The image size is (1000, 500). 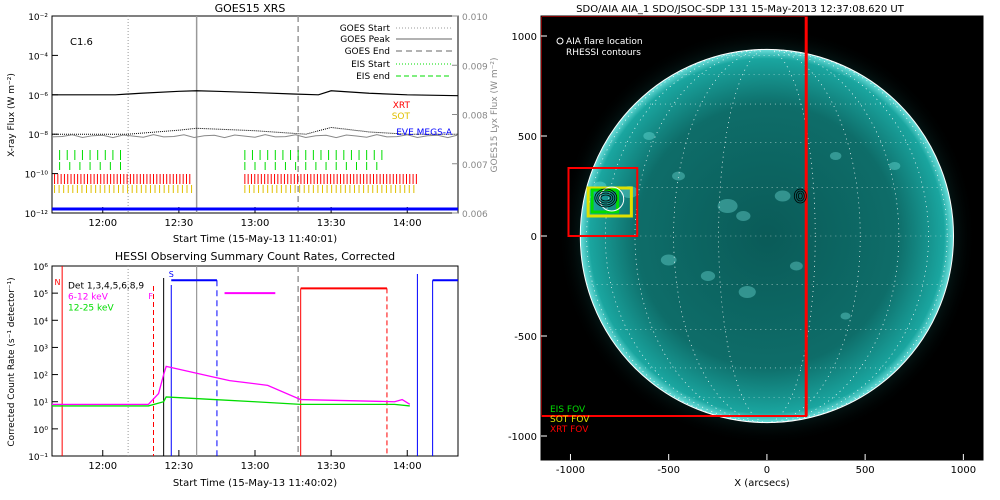 I want to click on aia-ytick-label: -1000, so click(x=522, y=437).